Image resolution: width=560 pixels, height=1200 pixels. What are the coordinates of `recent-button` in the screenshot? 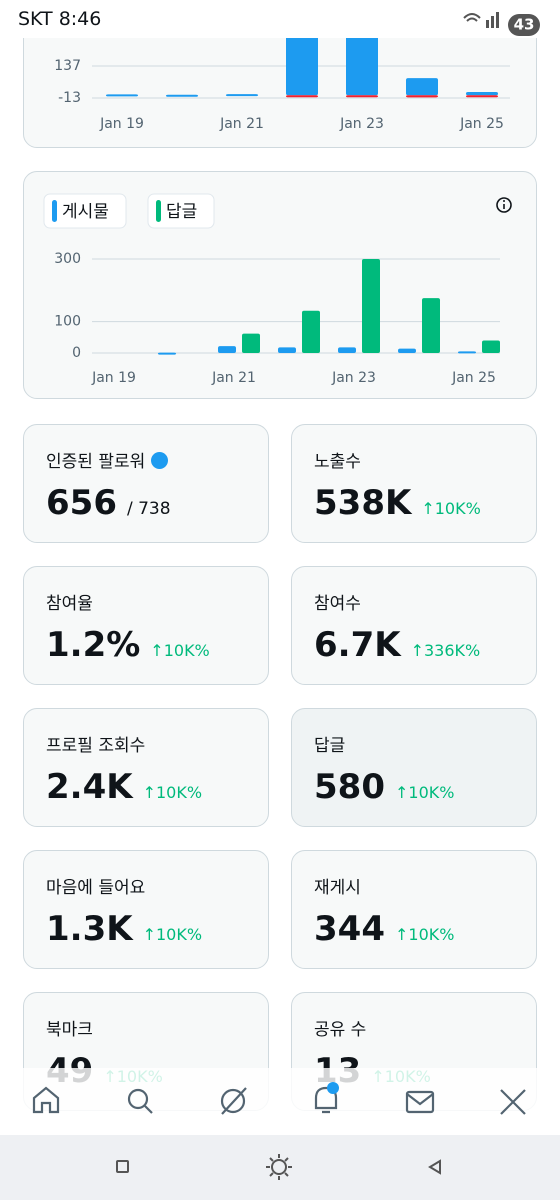 It's located at (122, 1166).